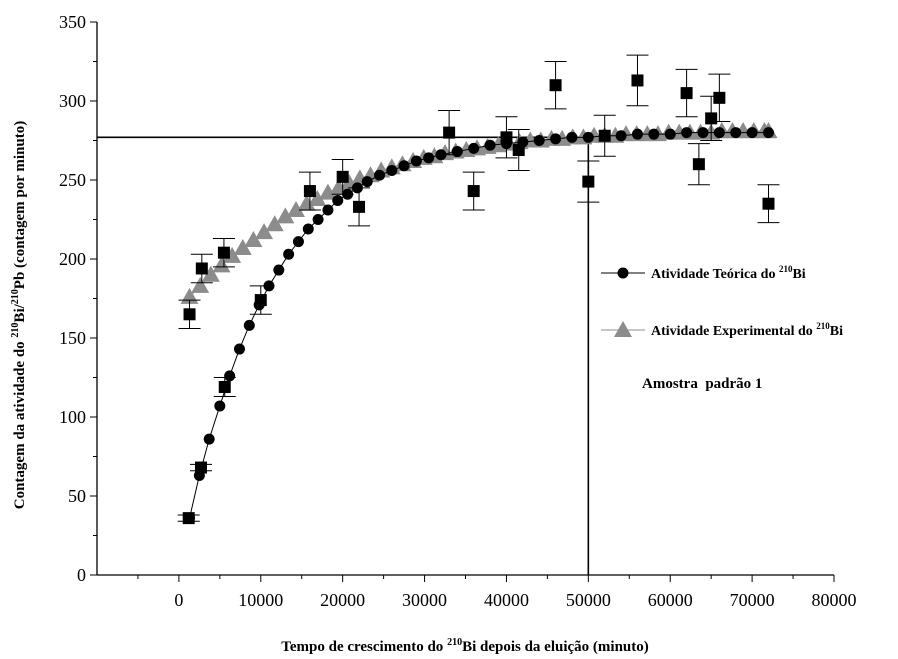 The width and height of the screenshot is (898, 659). What do you see at coordinates (72, 180) in the screenshot?
I see `y-tick-label: 250` at bounding box center [72, 180].